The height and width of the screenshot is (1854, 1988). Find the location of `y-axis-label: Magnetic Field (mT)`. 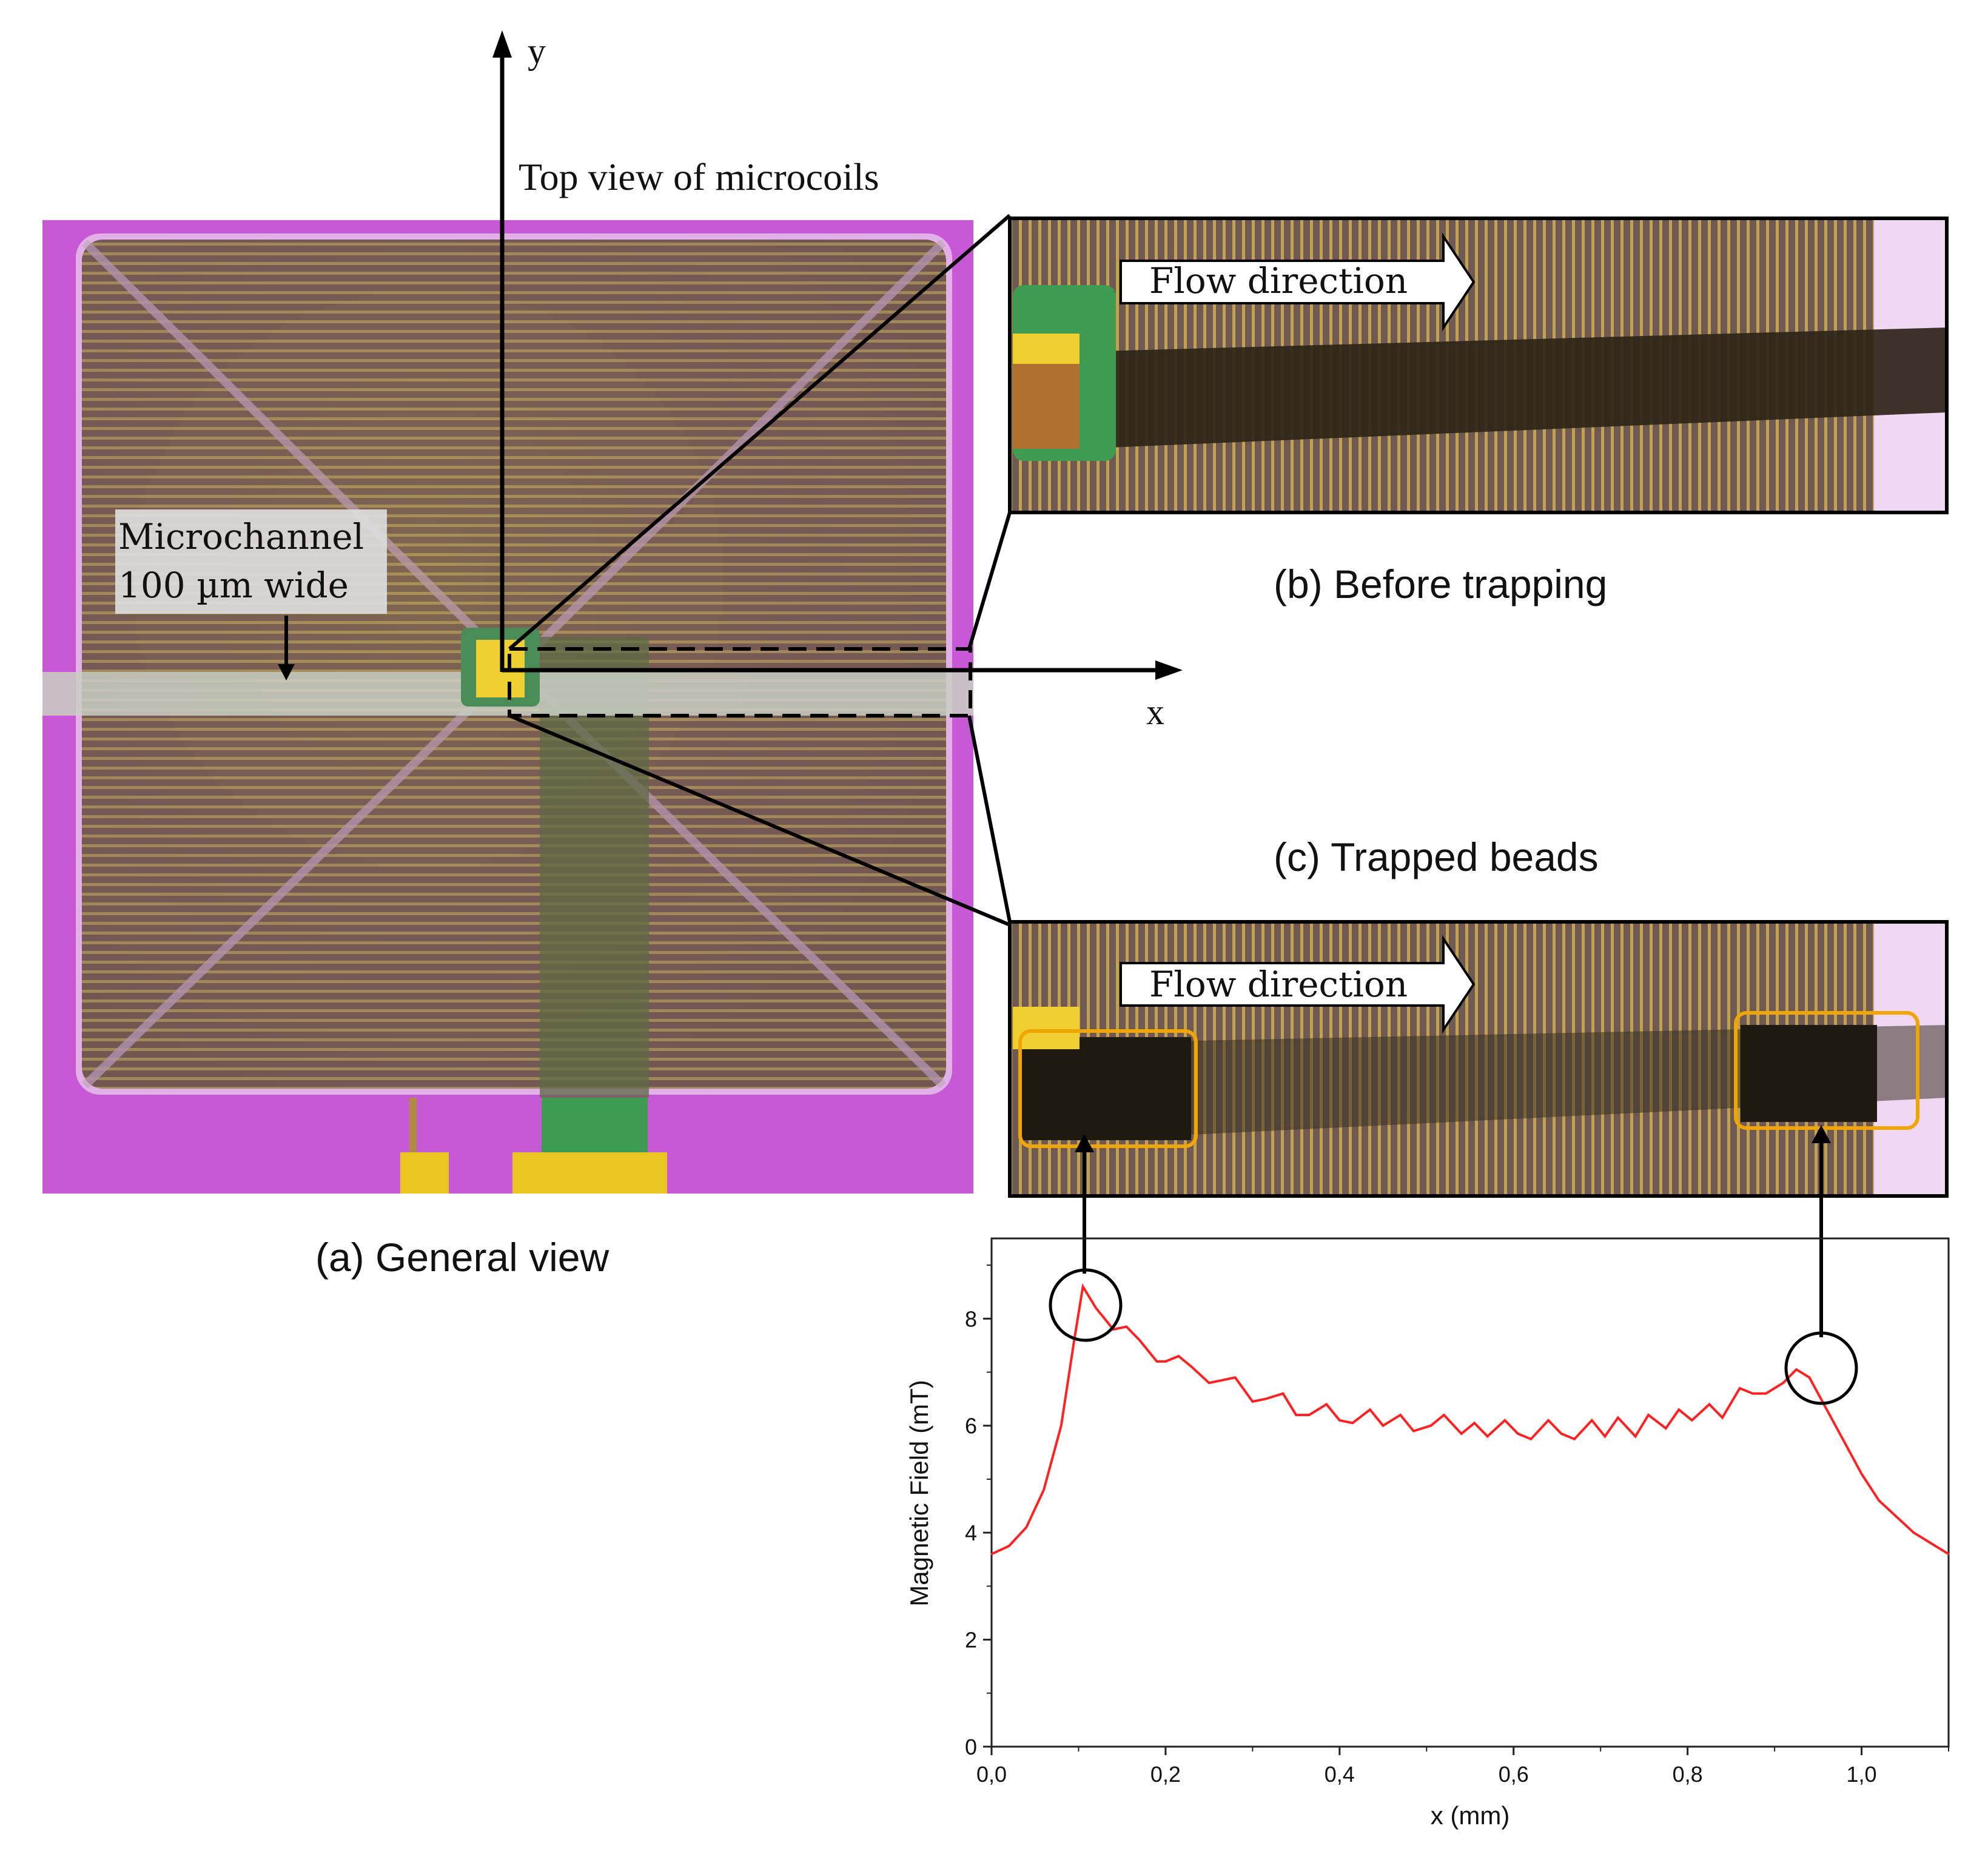

y-axis-label: Magnetic Field (mT) is located at coordinates (919, 1493).